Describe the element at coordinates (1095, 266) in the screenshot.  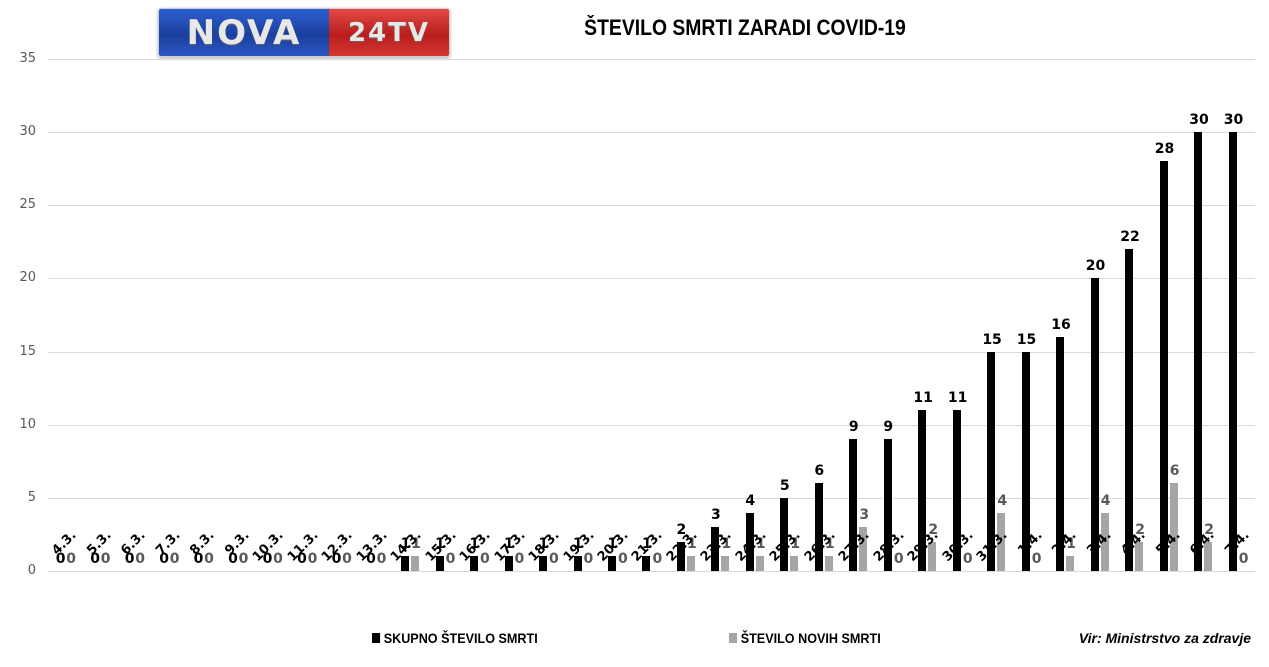
I see `data-label-total: 20` at that location.